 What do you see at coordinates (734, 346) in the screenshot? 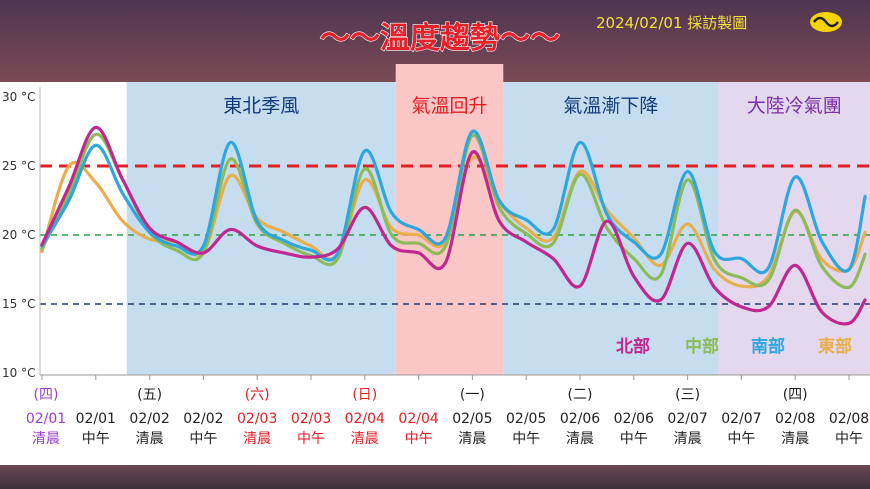
I see `legend-layer: 東部 中部 南部 北部` at bounding box center [734, 346].